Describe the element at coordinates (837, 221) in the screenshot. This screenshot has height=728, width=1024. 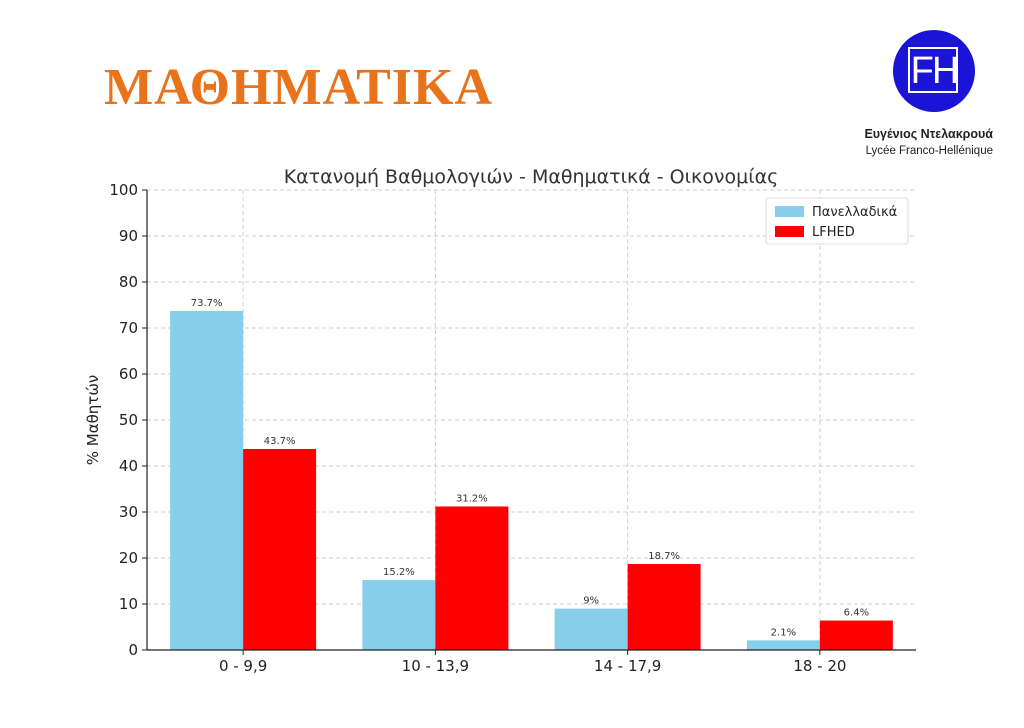
I see `legend: Πανελλαδικά LFHED` at that location.